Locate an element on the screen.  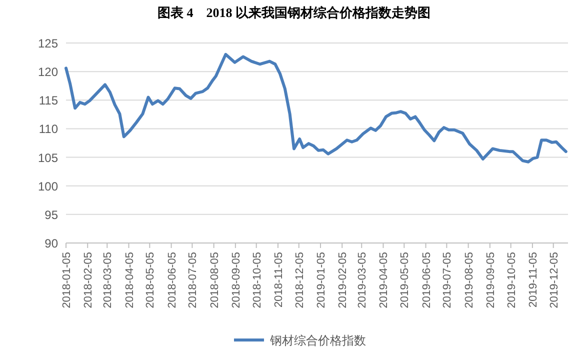
x-tick-label: 2019-06-05 is located at coordinates (426, 280).